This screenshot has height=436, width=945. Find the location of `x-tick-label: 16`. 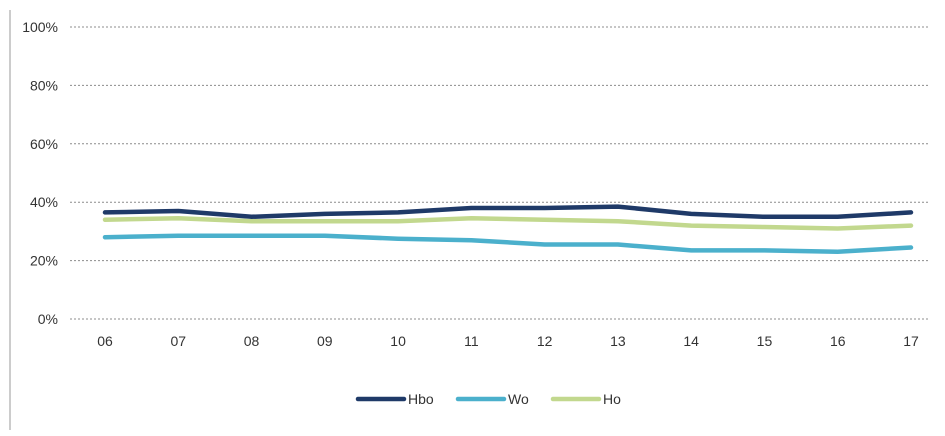

x-tick-label: 16 is located at coordinates (838, 341).